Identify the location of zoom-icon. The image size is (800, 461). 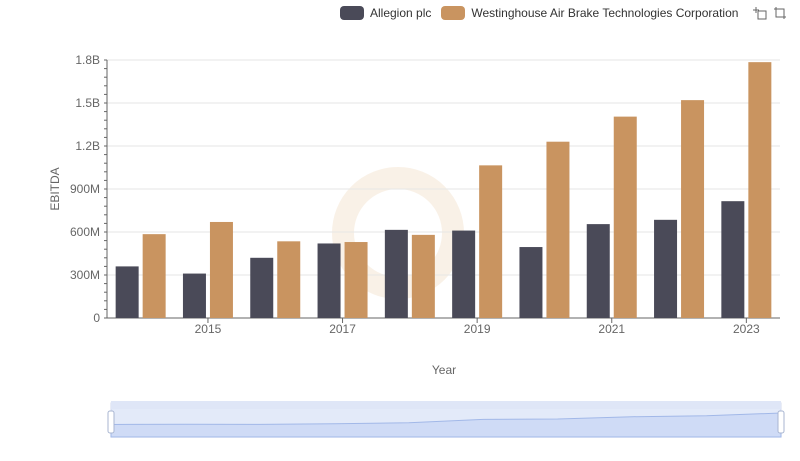
(760, 13).